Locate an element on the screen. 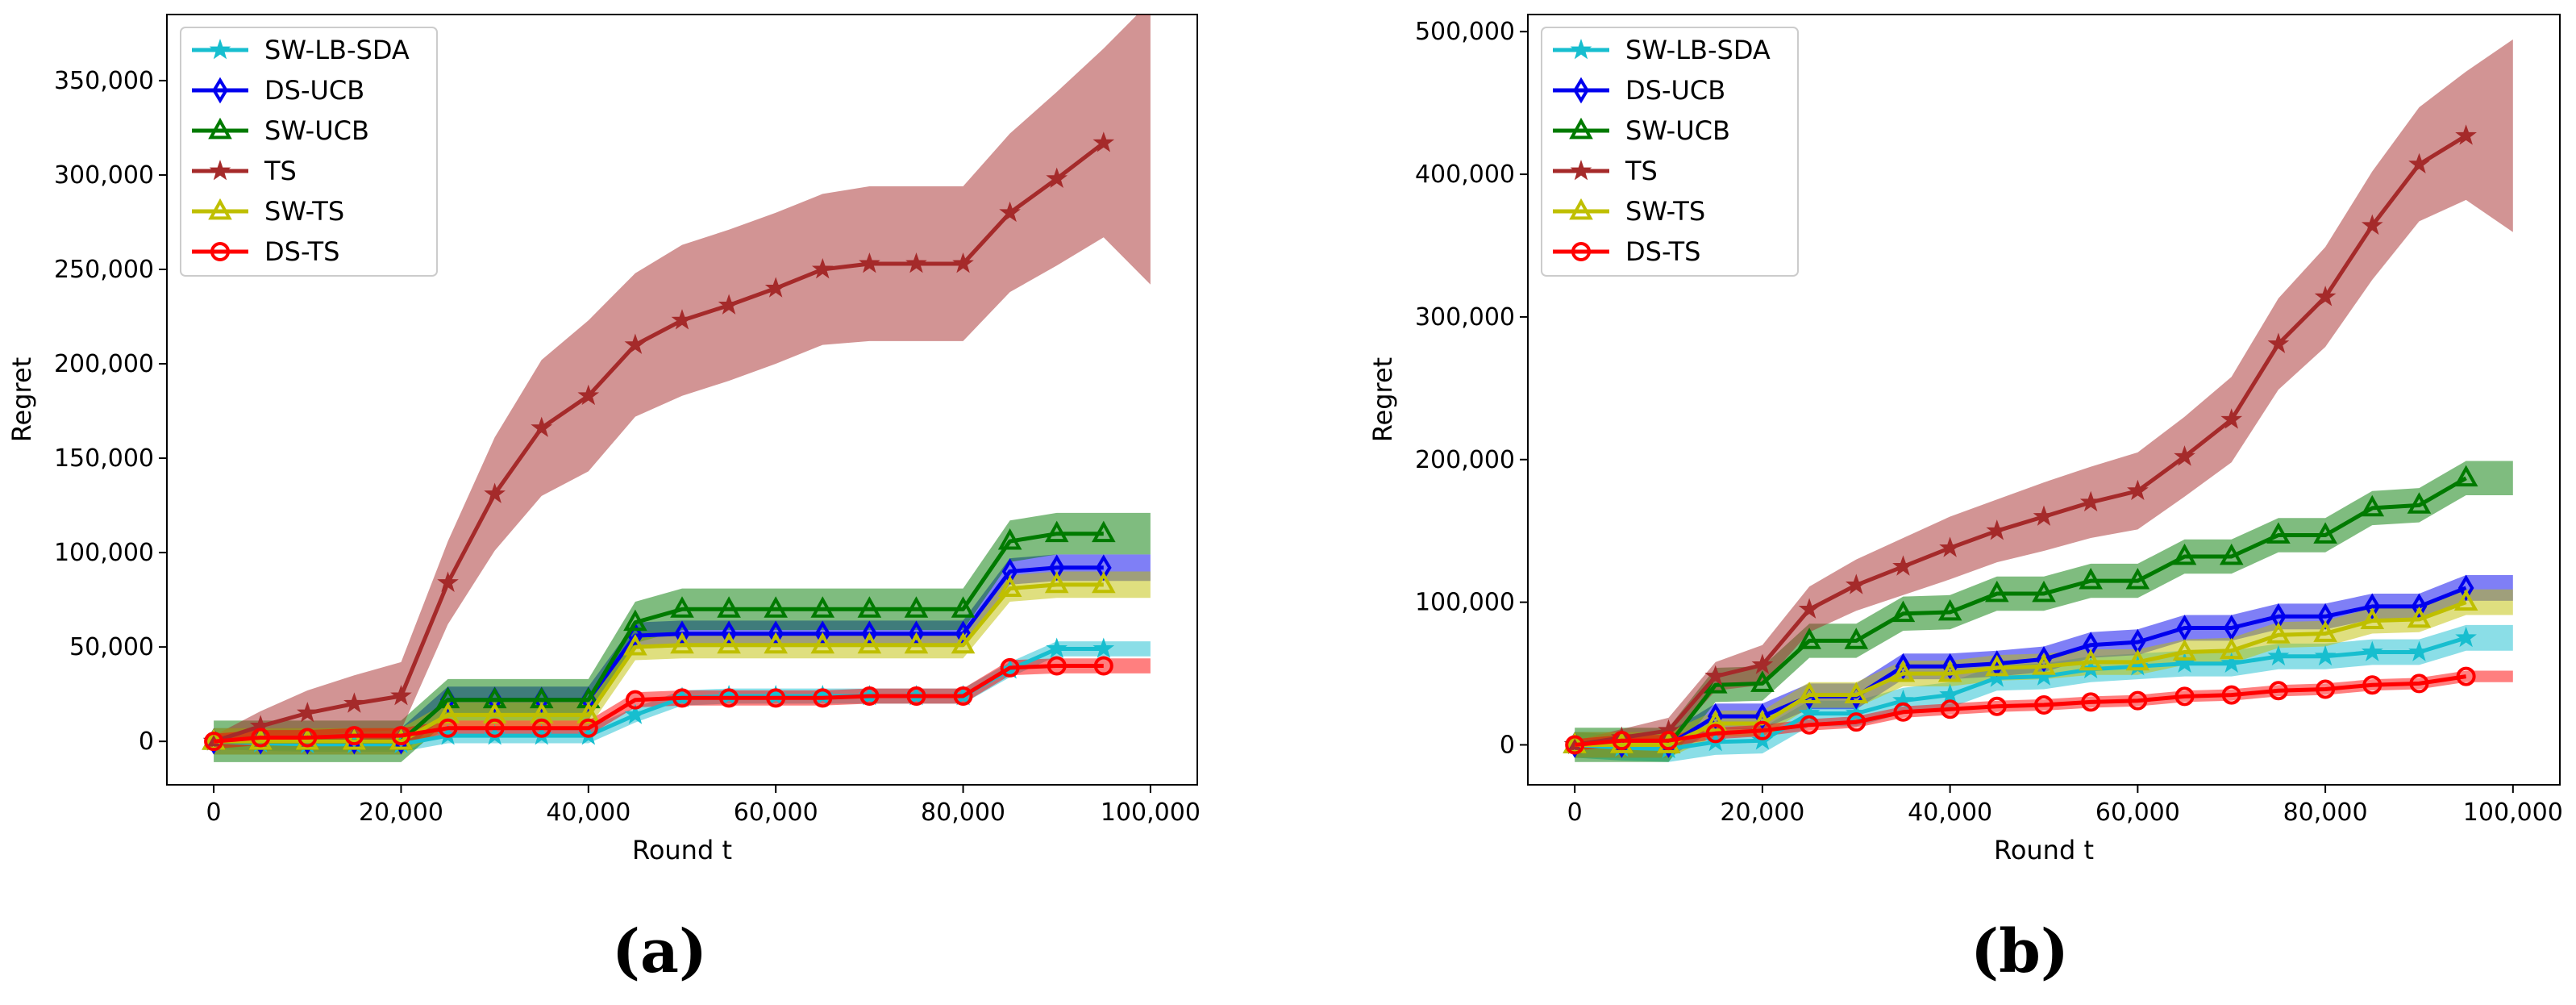 This screenshot has width=2576, height=1005. x-axis-label: Round t is located at coordinates (682, 850).